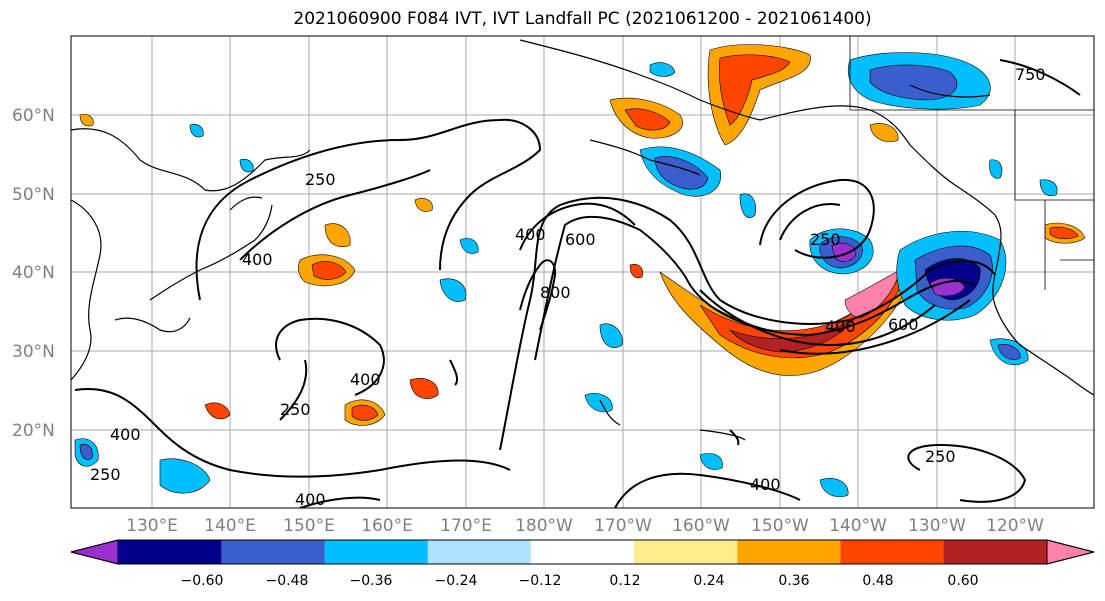 The width and height of the screenshot is (1105, 601). What do you see at coordinates (555, 292) in the screenshot?
I see `contour-label: 800` at bounding box center [555, 292].